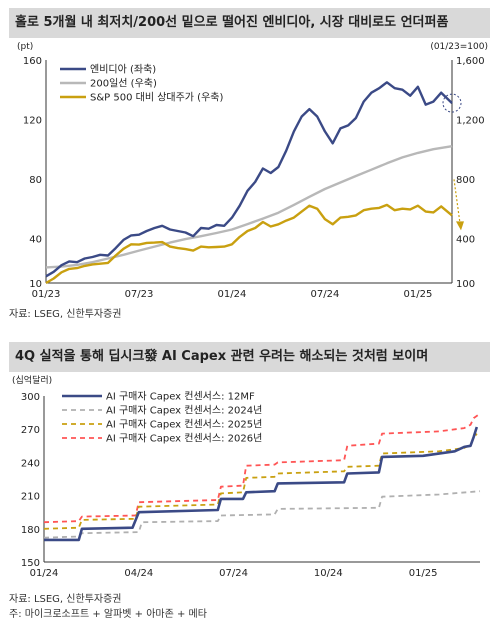 The width and height of the screenshot is (493, 622). What do you see at coordinates (470, 61) in the screenshot?
I see `chart1-right-tick: 1,600` at bounding box center [470, 61].